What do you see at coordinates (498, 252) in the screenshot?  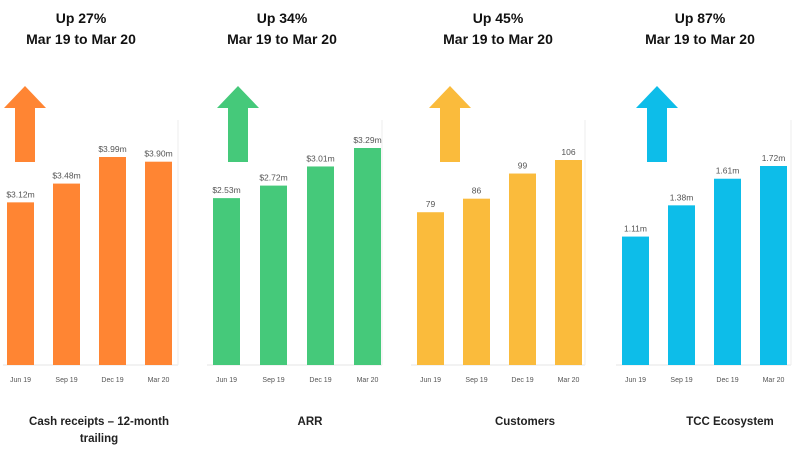 I see `bar-chart: 79 Jun 19 86 Sep 19 99 Dec 19 106 Mar 20` at bounding box center [498, 252].